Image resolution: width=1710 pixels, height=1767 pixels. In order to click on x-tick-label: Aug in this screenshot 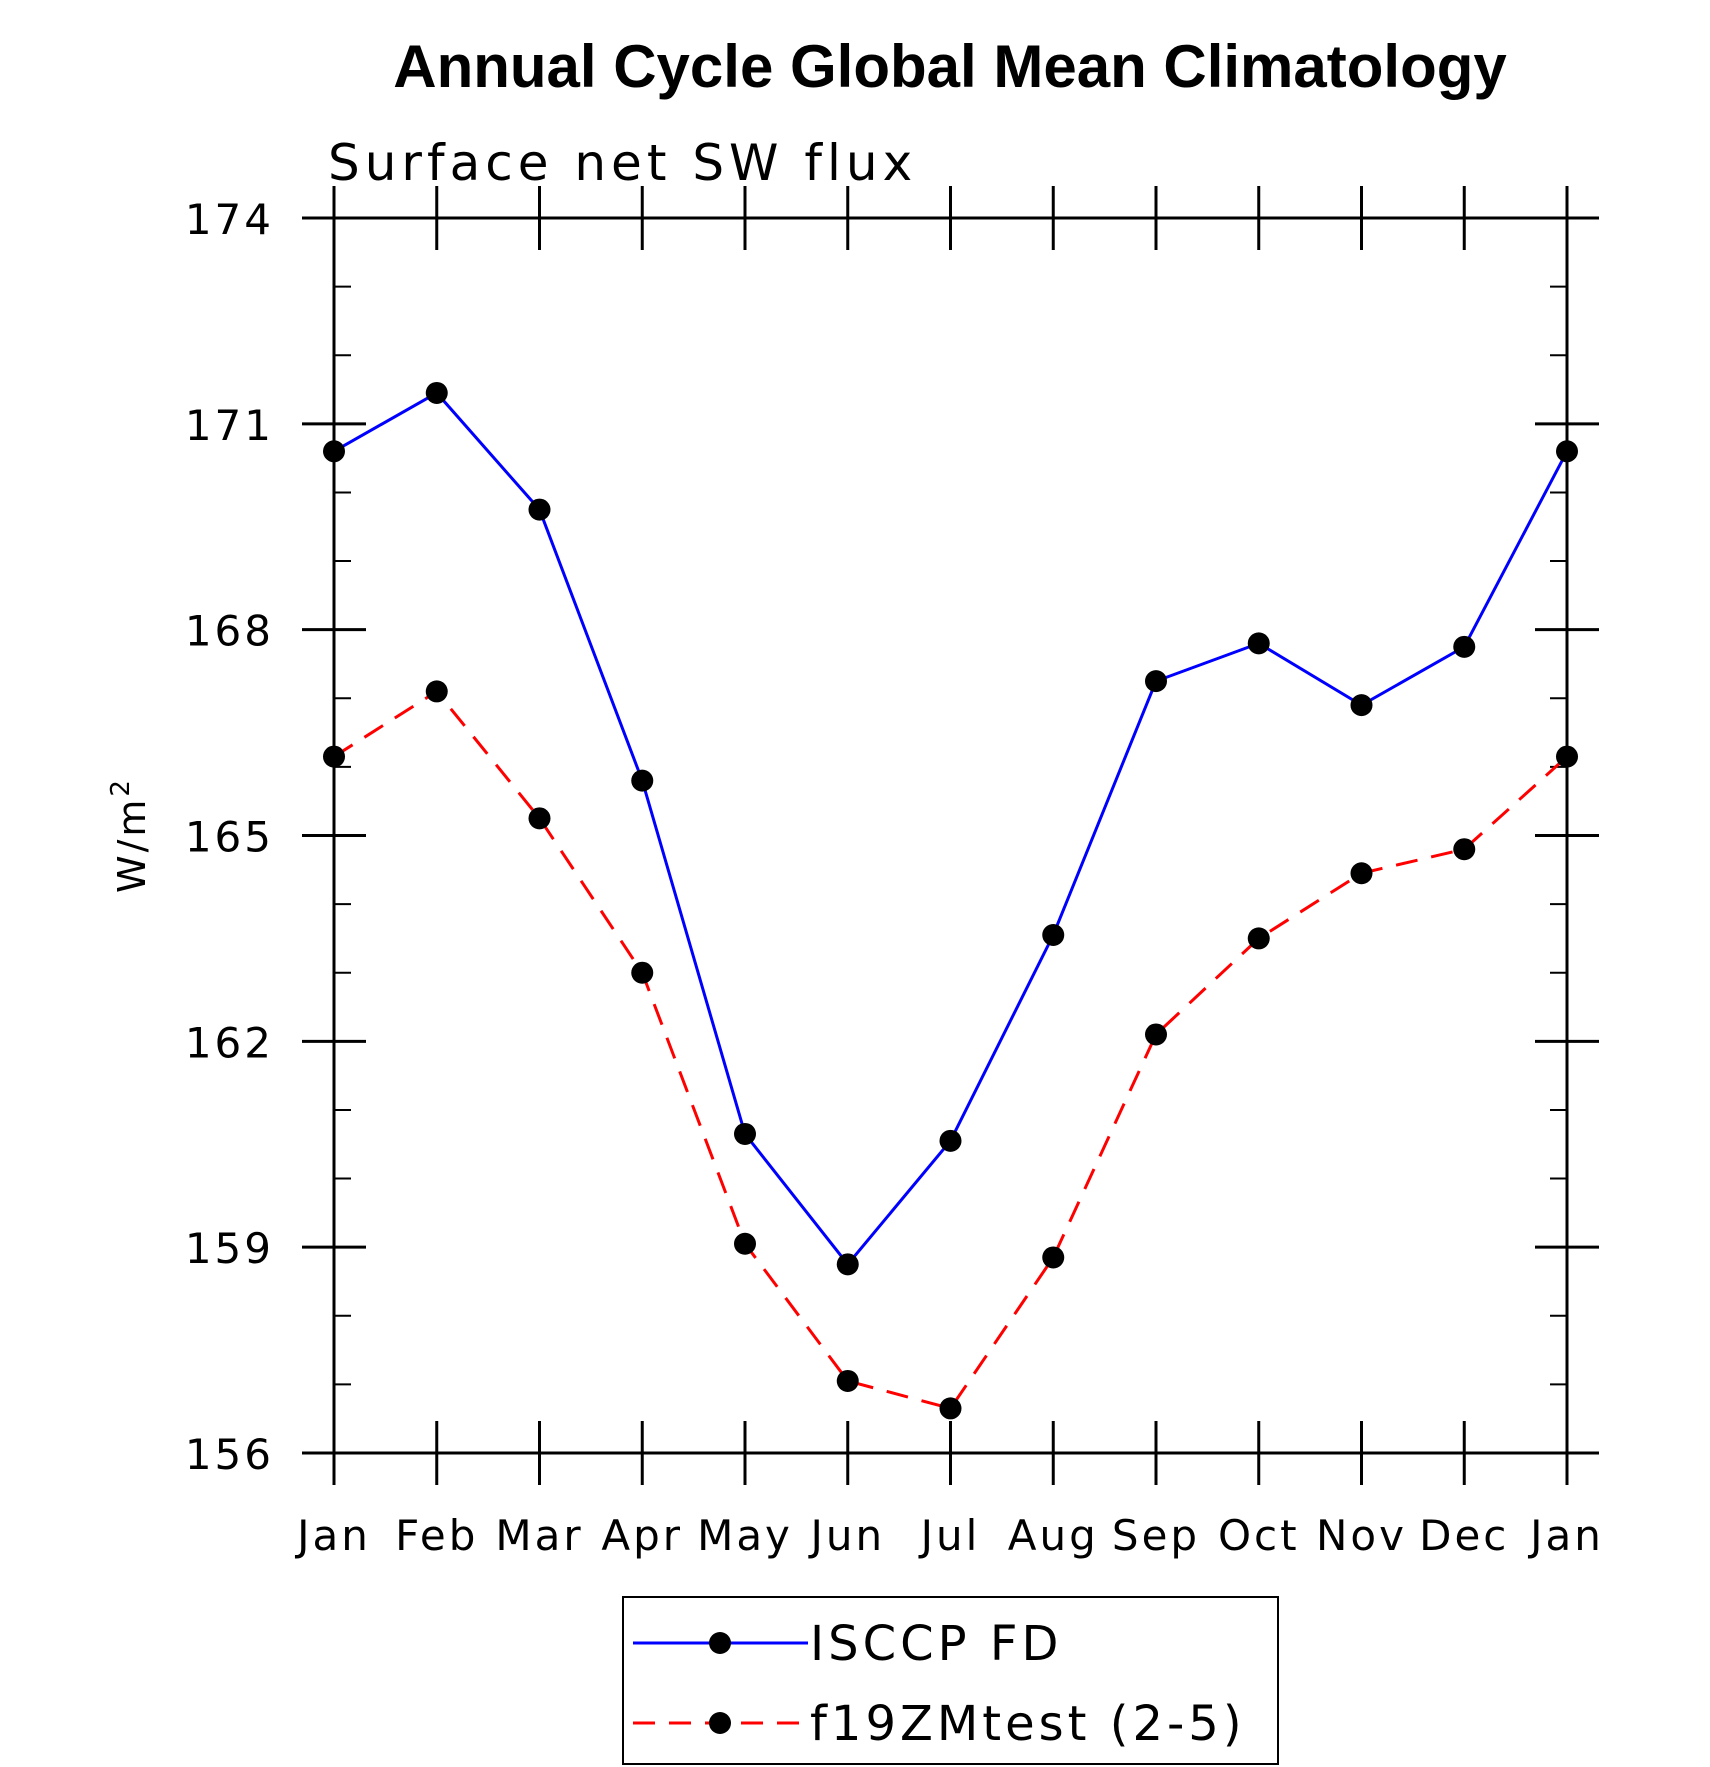, I will do `click(1053, 1535)`.